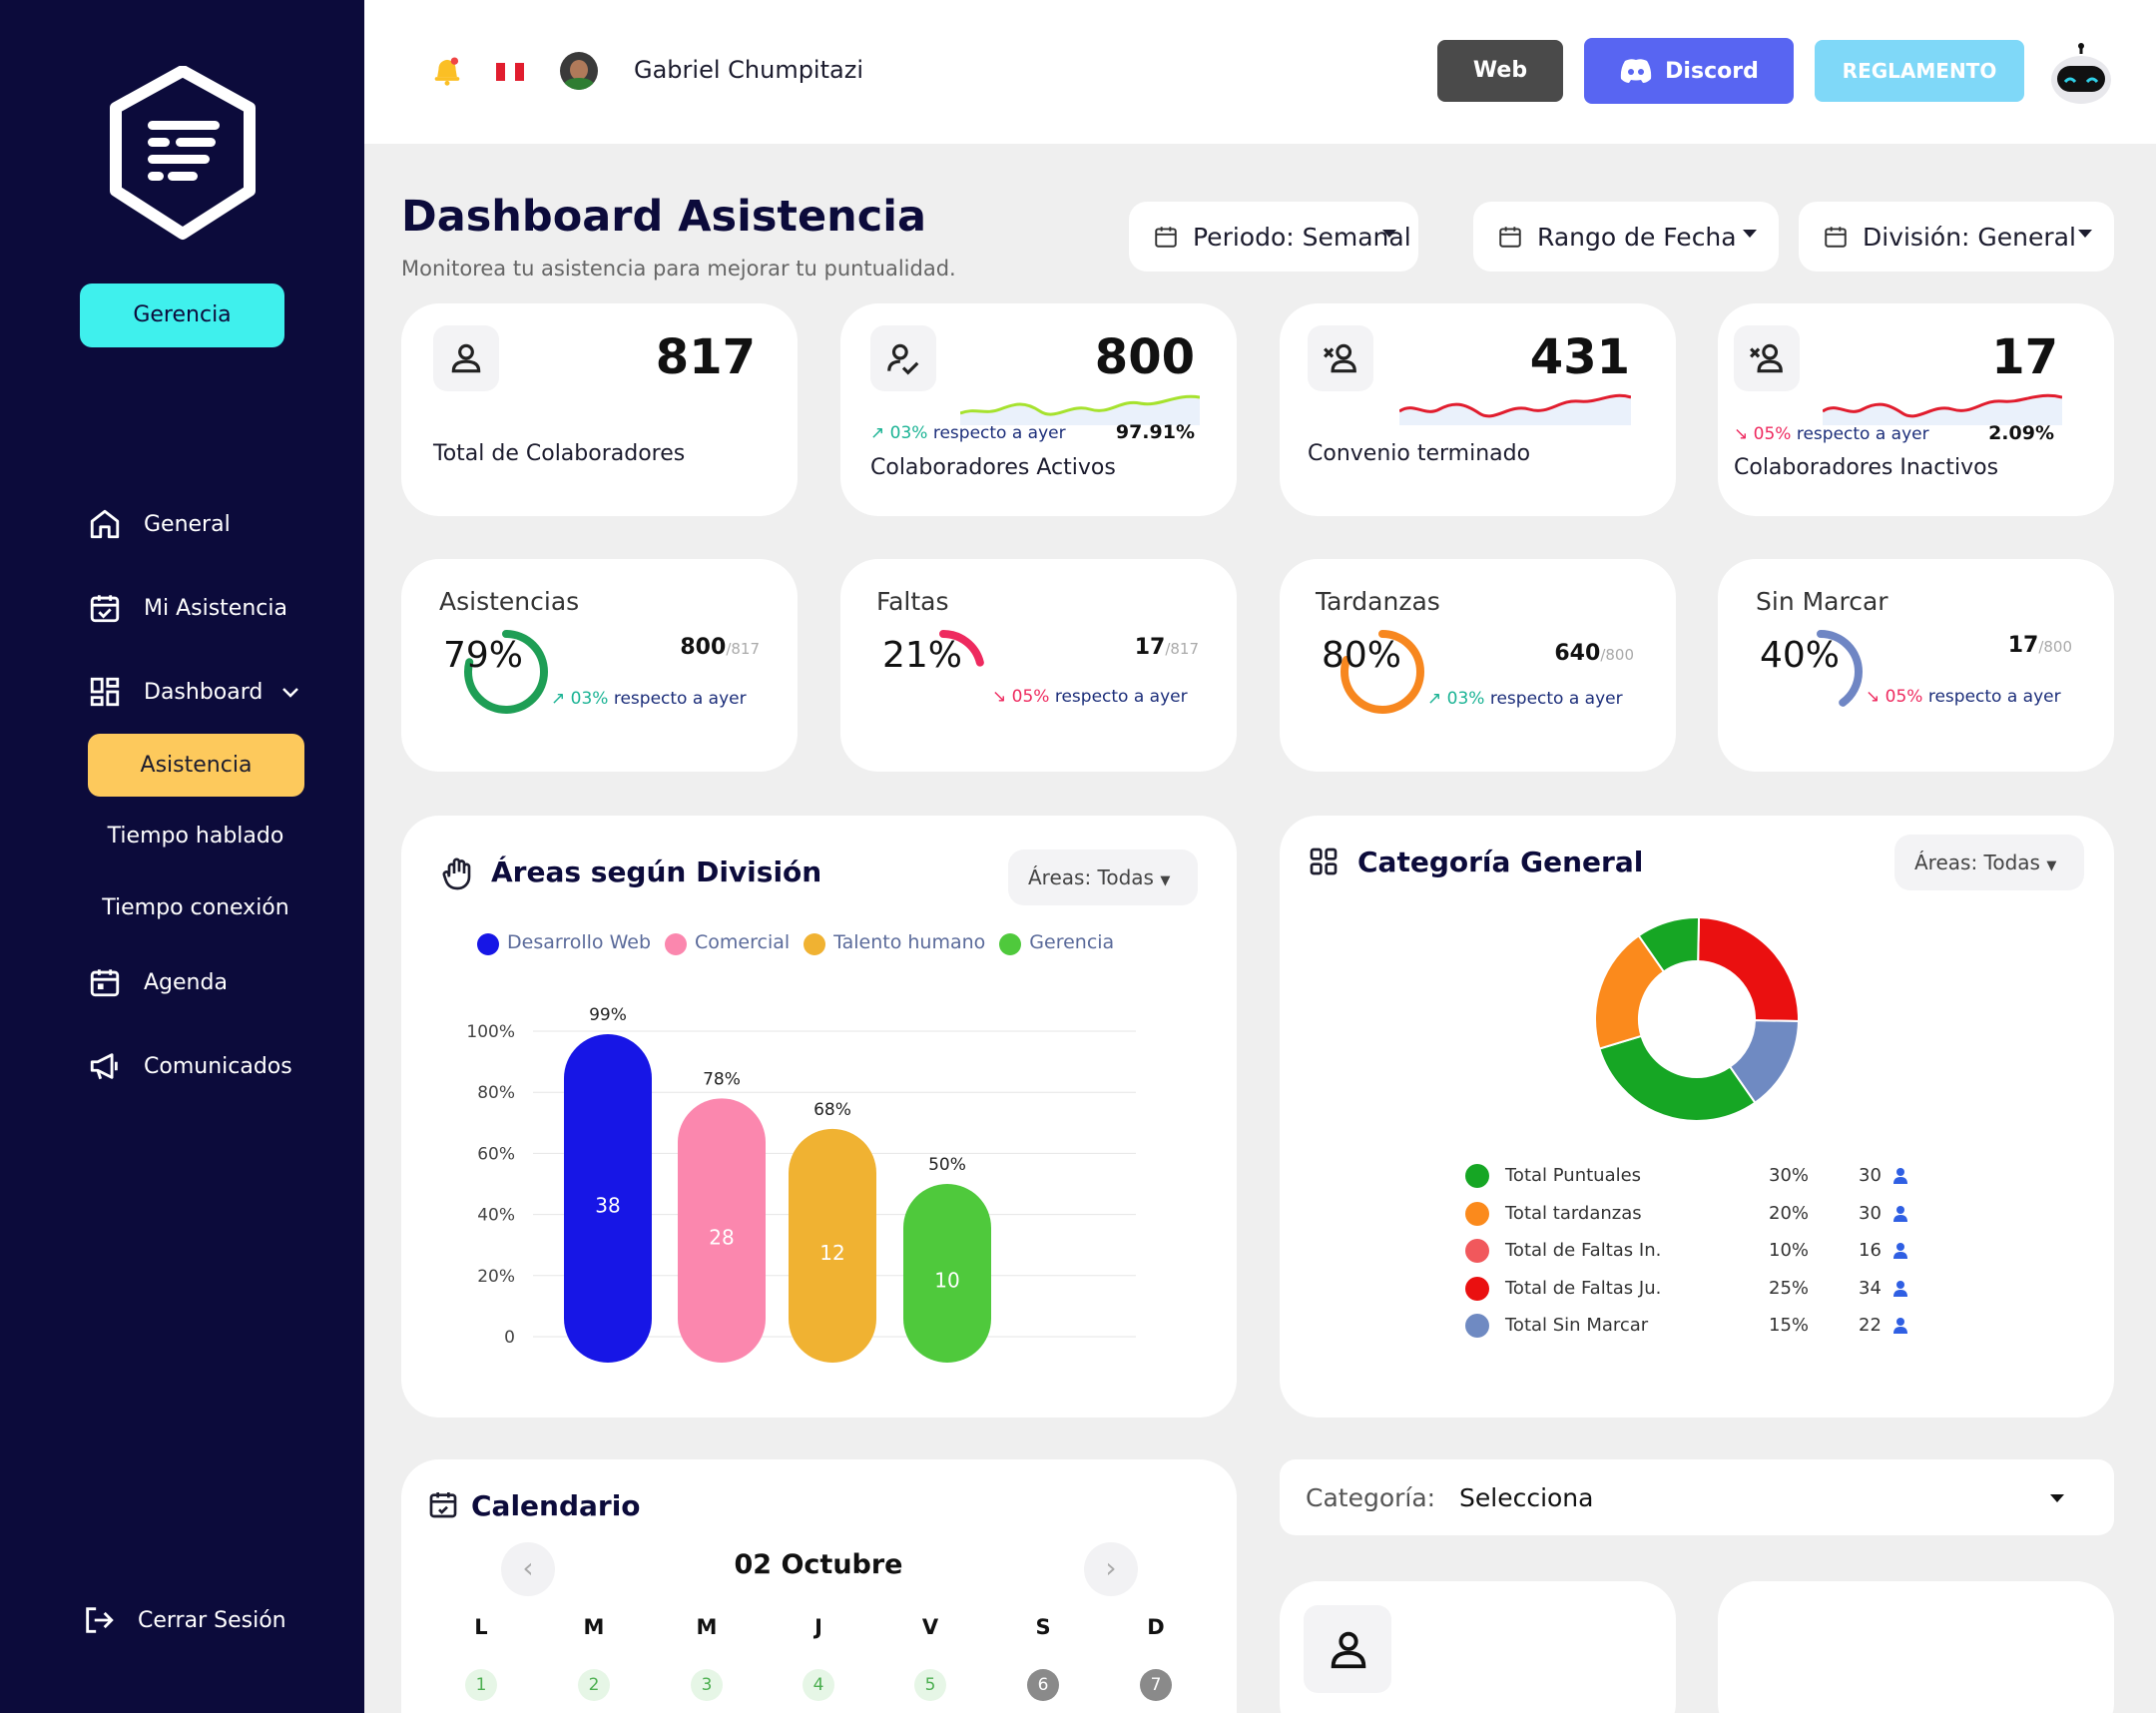 The image size is (2156, 1713). I want to click on sidebar-subitem-asistencia: Asistencia, so click(196, 766).